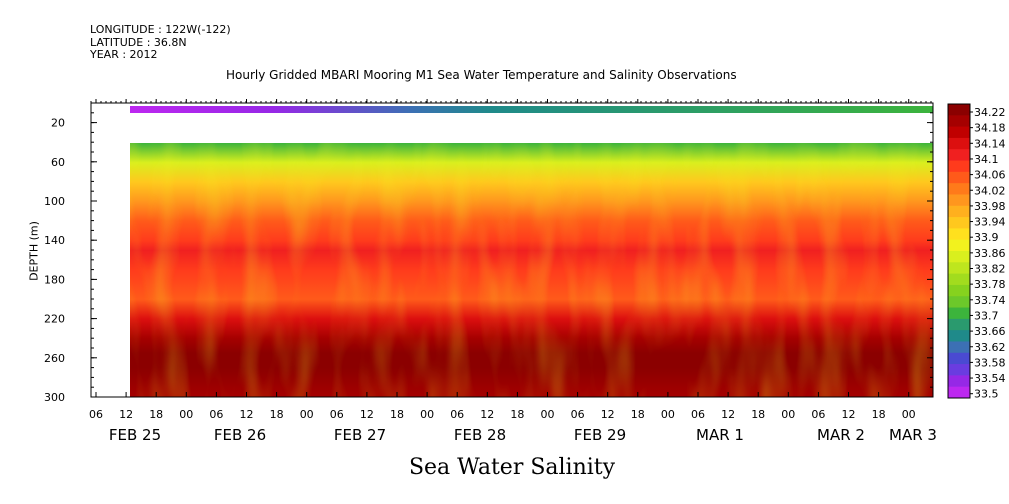 This screenshot has height=504, width=1009. Describe the element at coordinates (990, 206) in the screenshot. I see `colorbar-label: 33.98` at that location.